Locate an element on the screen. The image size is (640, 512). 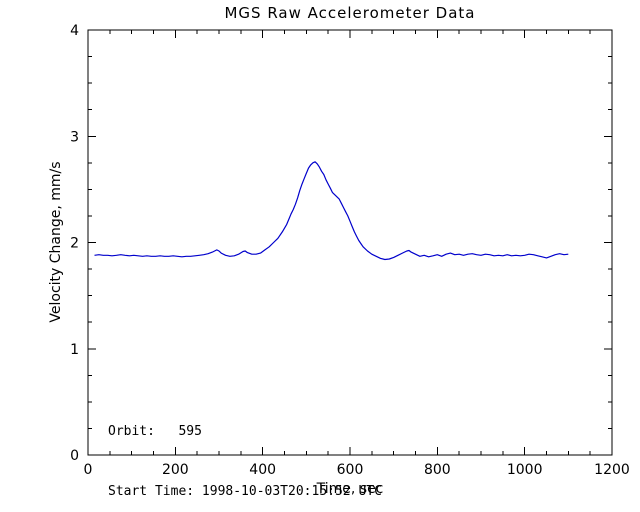
x-tick-label: 400 is located at coordinates (262, 470).